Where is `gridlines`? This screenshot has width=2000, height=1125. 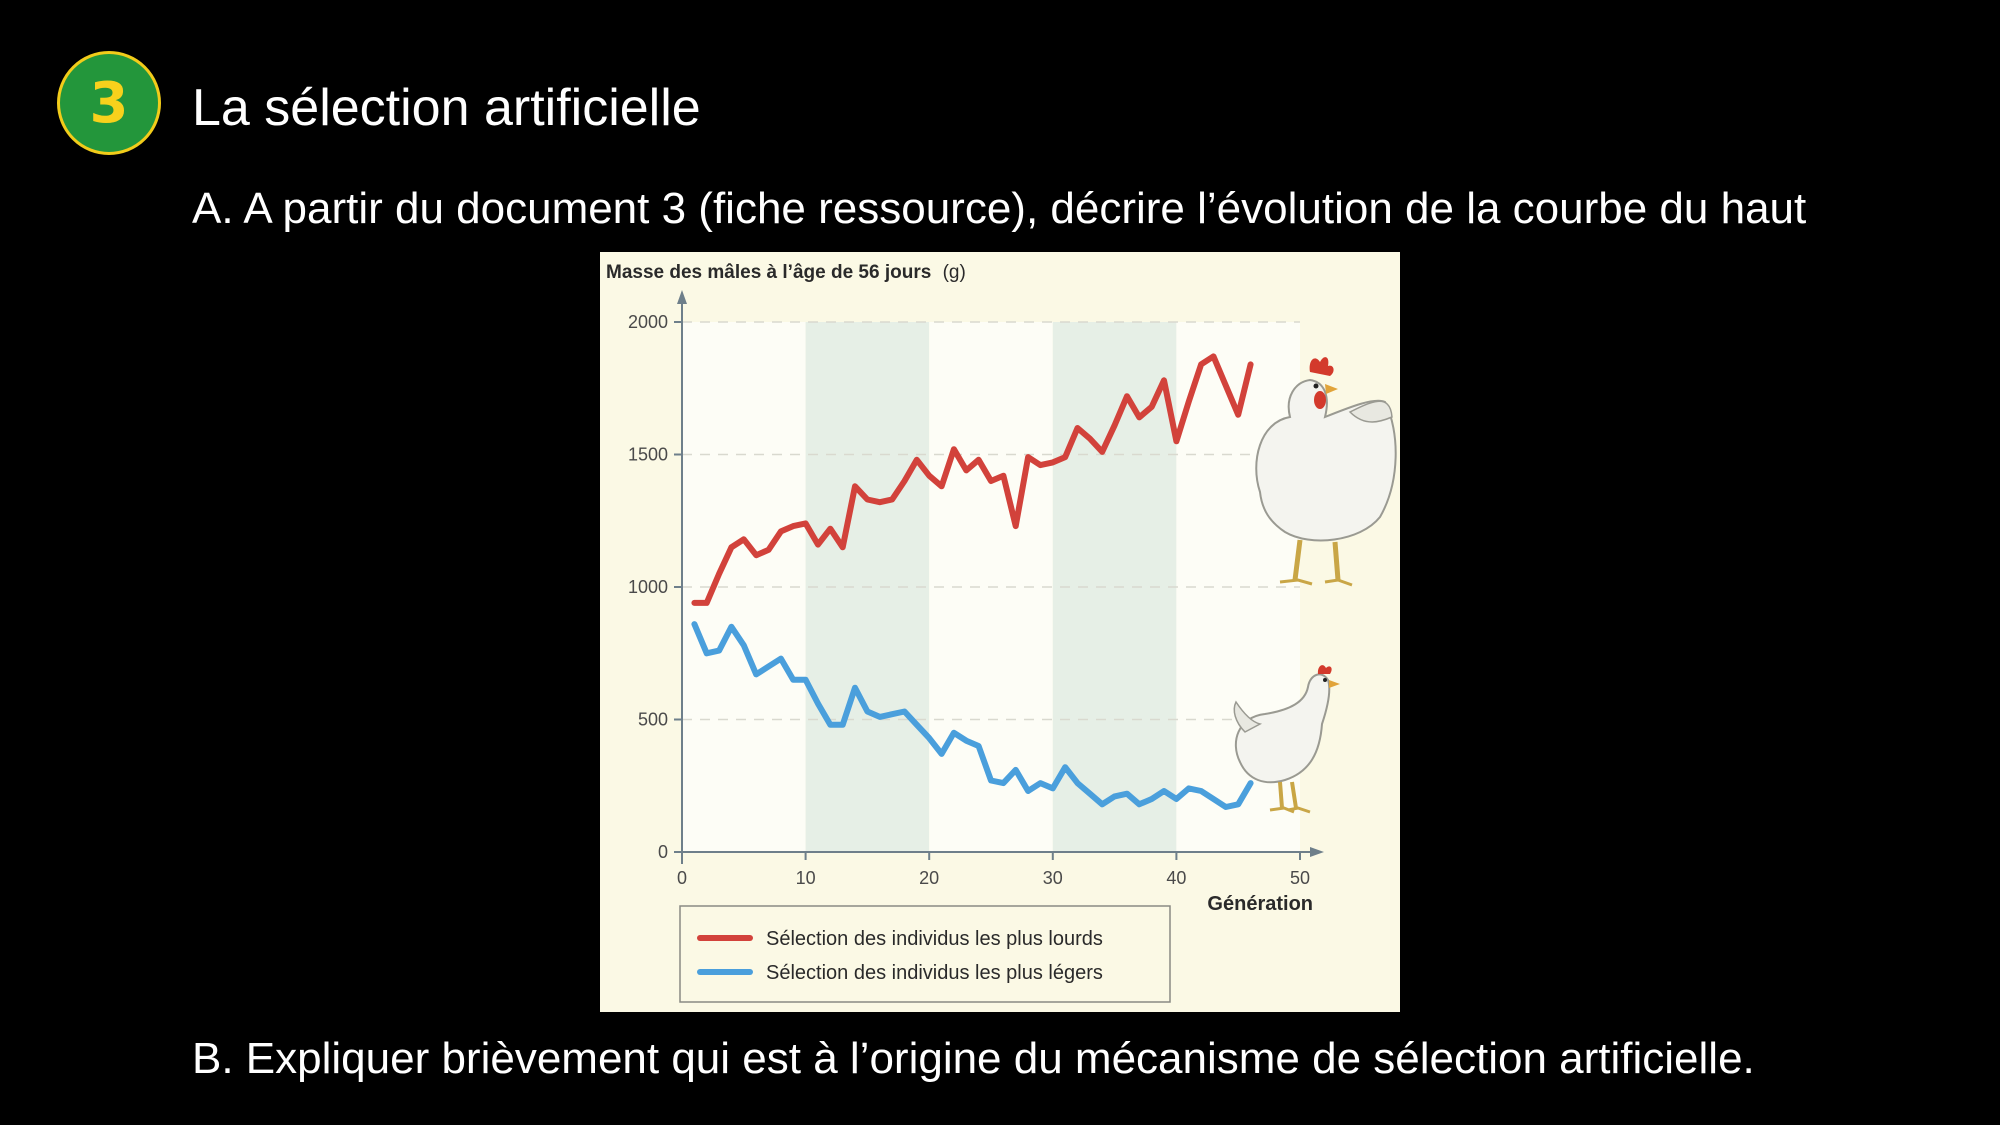 gridlines is located at coordinates (991, 521).